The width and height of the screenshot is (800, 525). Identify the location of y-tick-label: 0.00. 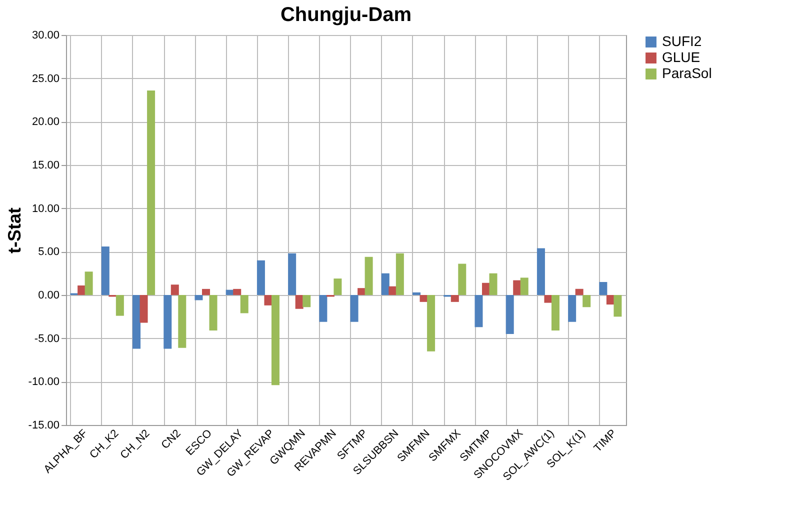
(49, 296).